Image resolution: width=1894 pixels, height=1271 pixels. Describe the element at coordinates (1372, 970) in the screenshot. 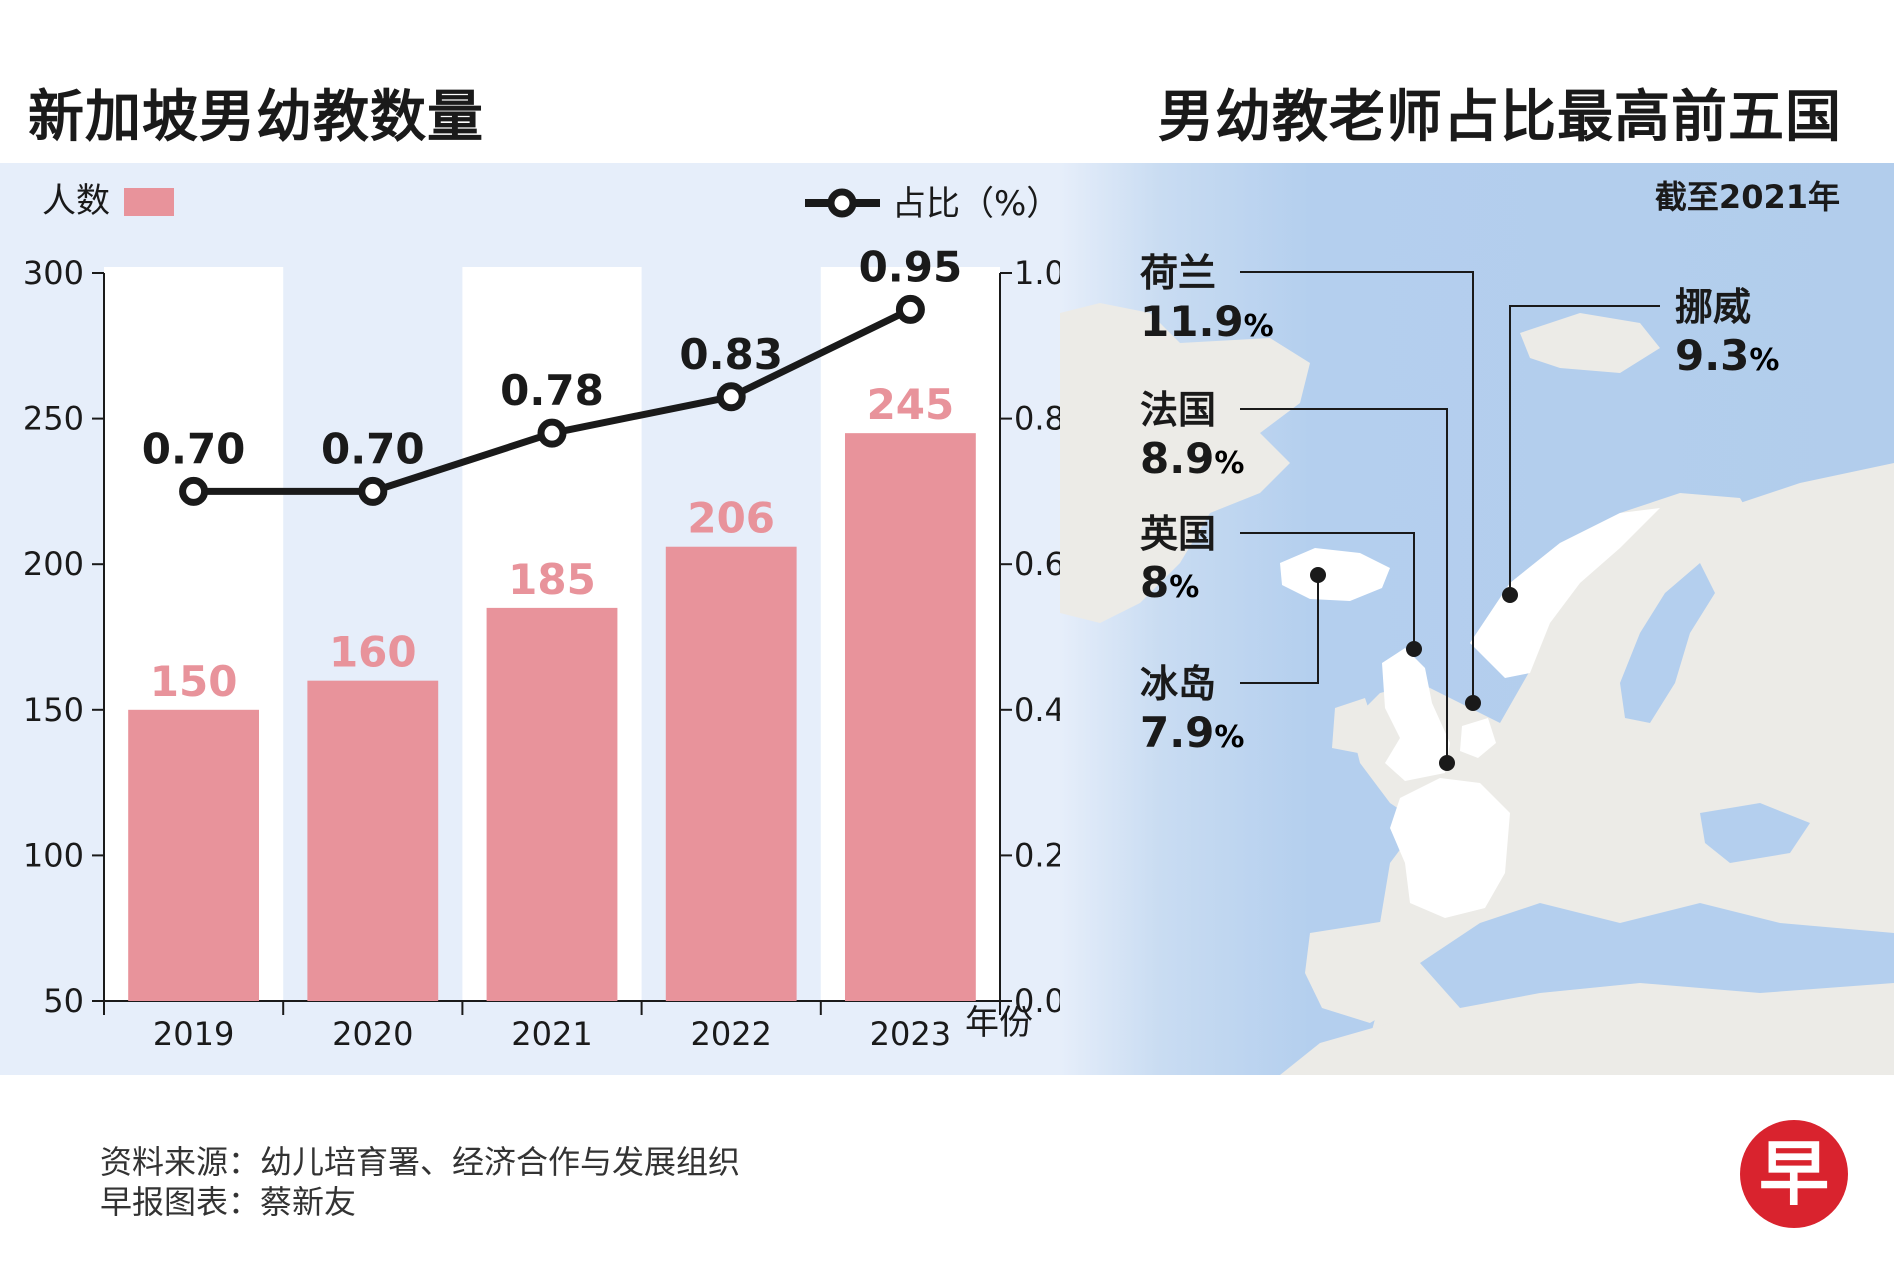

I see `iberia-shape` at that location.